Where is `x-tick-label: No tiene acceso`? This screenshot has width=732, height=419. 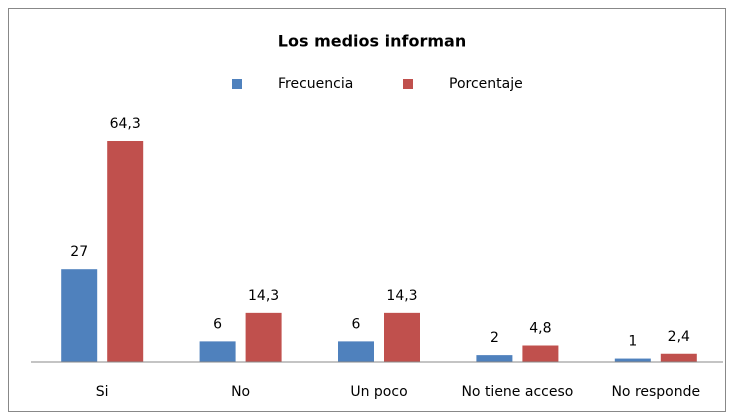 x-tick-label: No tiene acceso is located at coordinates (517, 392).